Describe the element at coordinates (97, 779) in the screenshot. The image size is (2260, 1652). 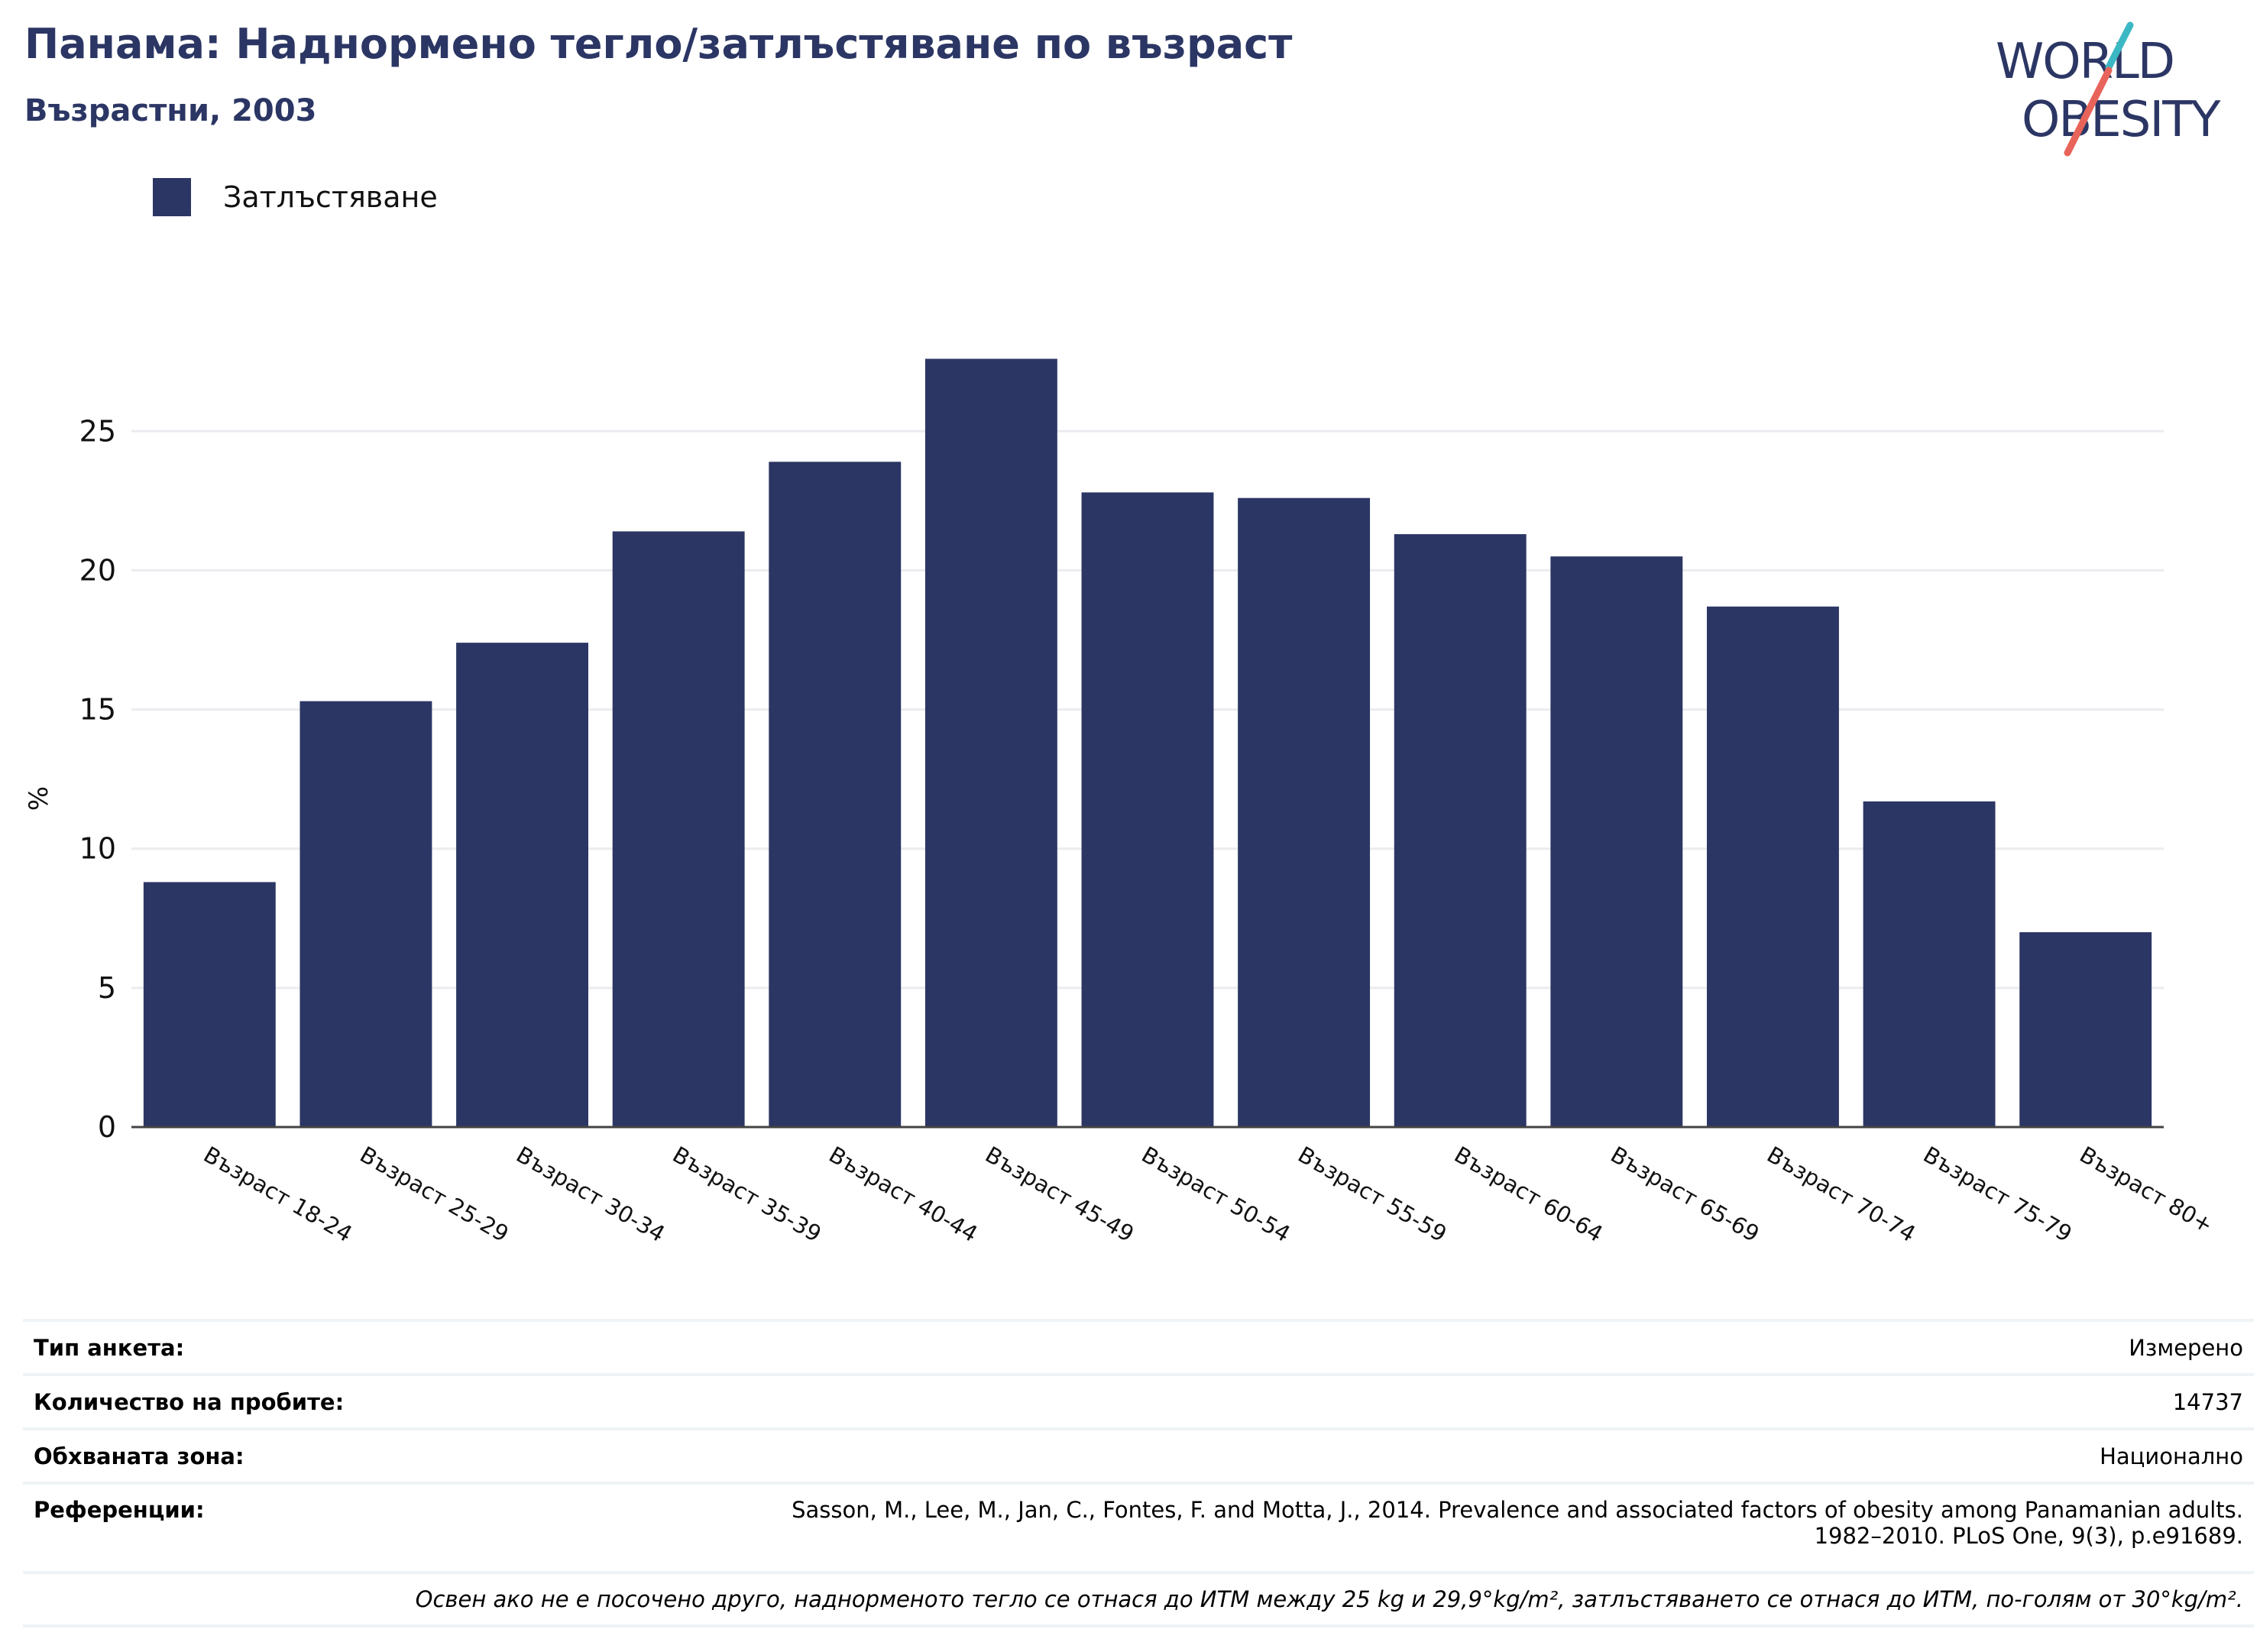
I see `y-tick-labels: 0 5 10 15 20 25` at that location.